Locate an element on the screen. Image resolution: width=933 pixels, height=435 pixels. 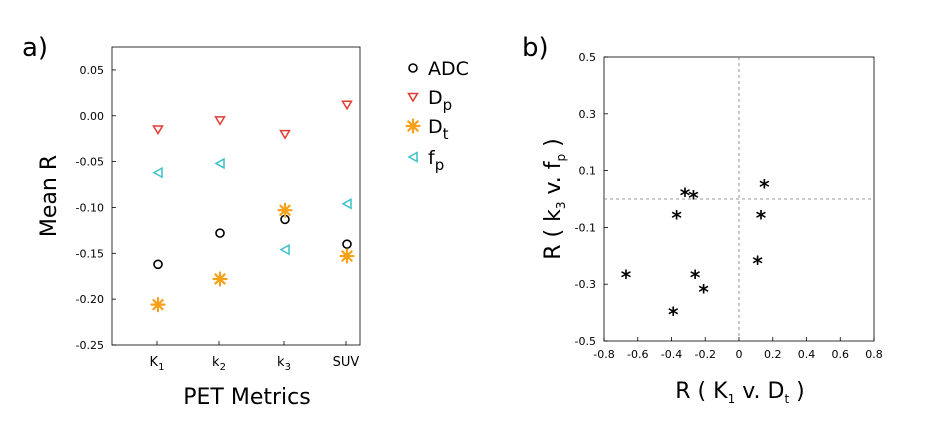
panel-b-x-tick-label: -0.2 is located at coordinates (705, 354).